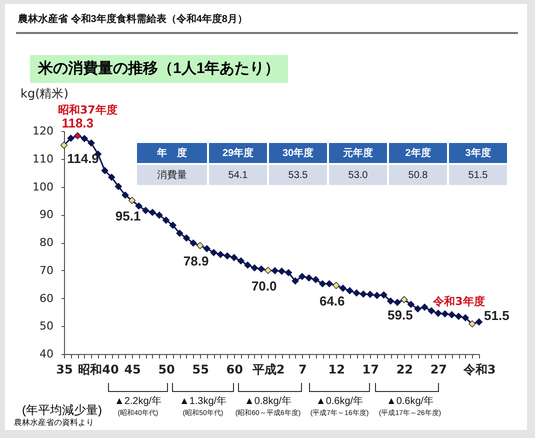 The image size is (535, 438). What do you see at coordinates (88, 110) in the screenshot?
I see `annotation: 昭和37年度` at bounding box center [88, 110].